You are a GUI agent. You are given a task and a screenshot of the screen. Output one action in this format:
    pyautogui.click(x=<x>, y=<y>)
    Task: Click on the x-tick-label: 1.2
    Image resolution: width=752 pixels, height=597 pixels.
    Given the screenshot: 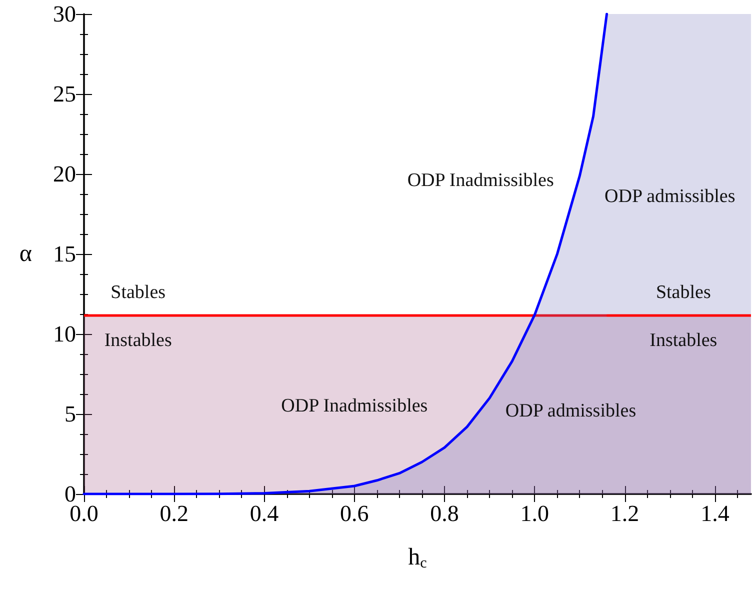 What is the action you would take?
    pyautogui.click(x=625, y=513)
    